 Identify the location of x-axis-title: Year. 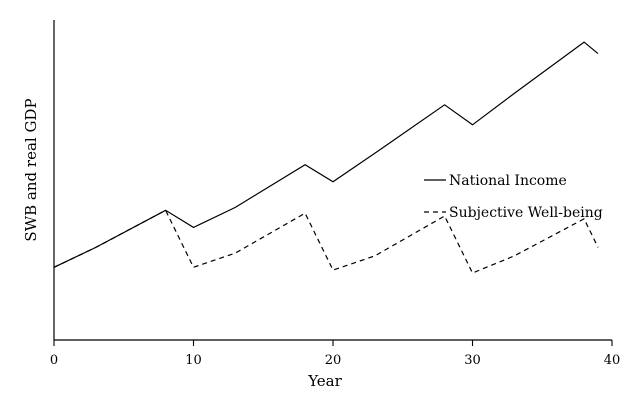
(324, 381).